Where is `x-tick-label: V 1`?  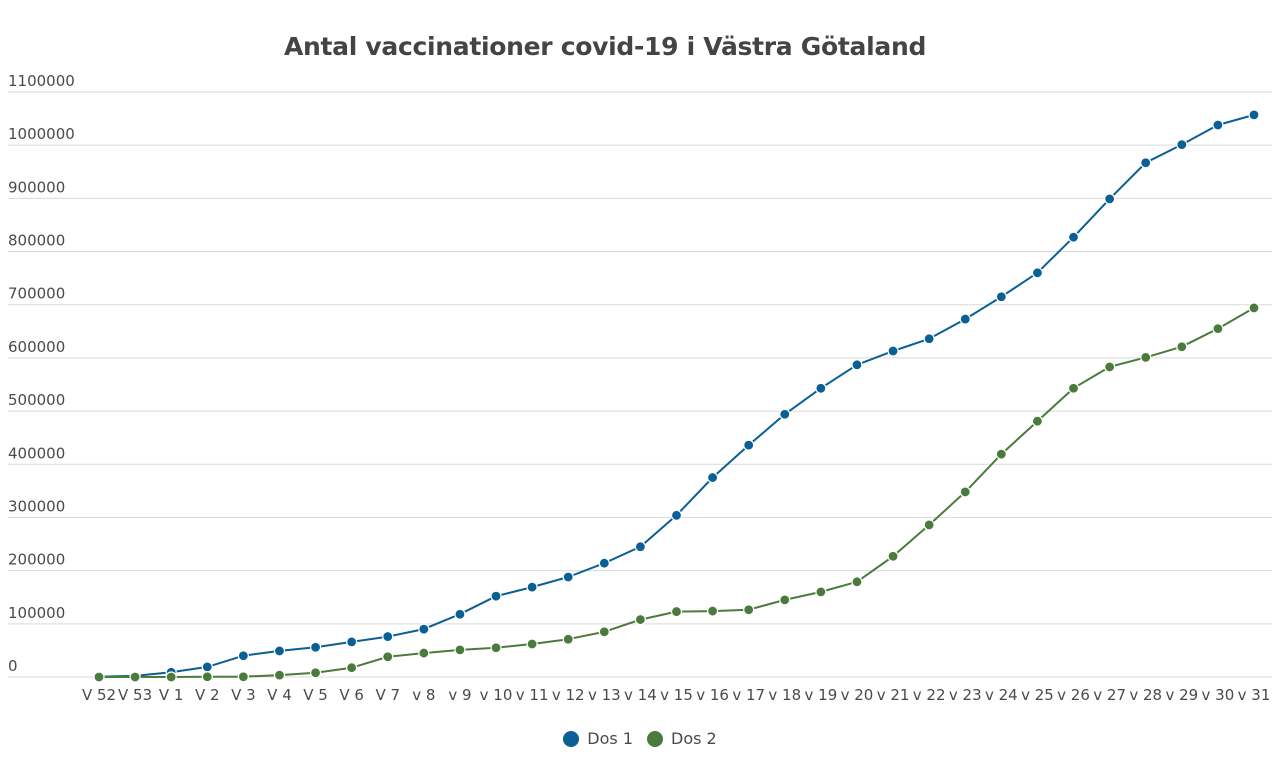 x-tick-label: V 1 is located at coordinates (171, 695).